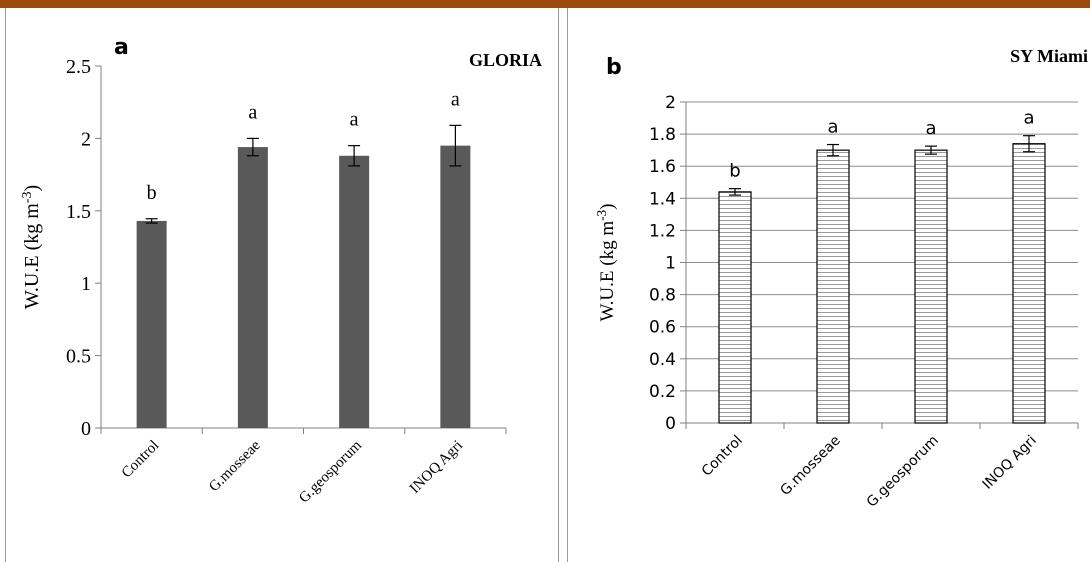 This screenshot has width=1090, height=562. What do you see at coordinates (330, 471) in the screenshot?
I see `chart-a-category-label: G.geosporum` at bounding box center [330, 471].